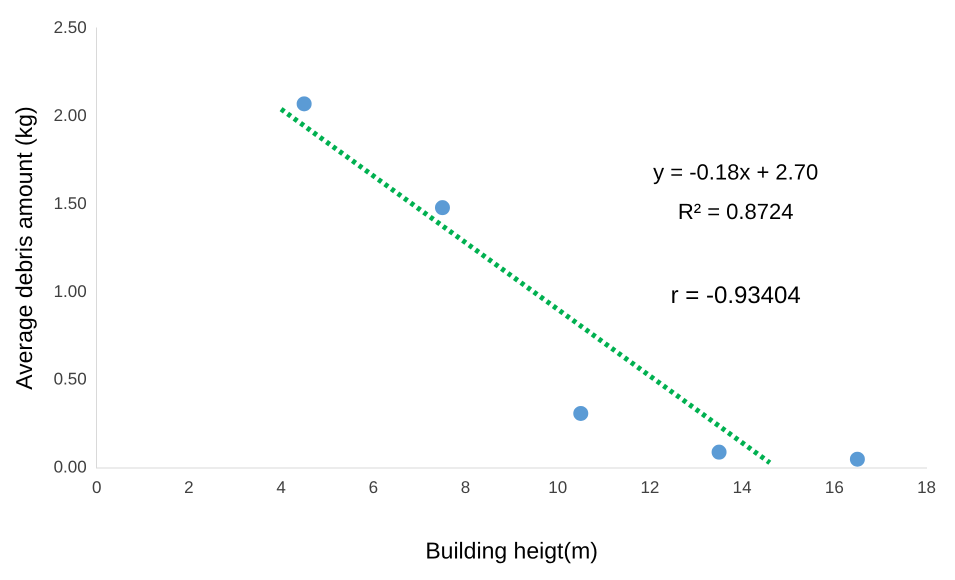 This screenshot has height=580, width=955. What do you see at coordinates (736, 211) in the screenshot?
I see `annotation: R² = 0.8724` at bounding box center [736, 211].